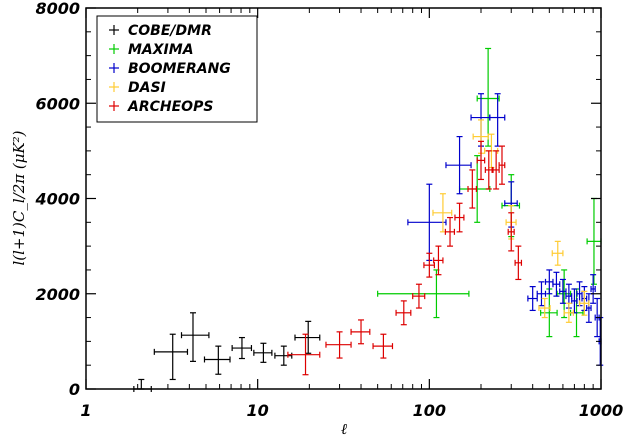 The height and width of the screenshot is (439, 625). What do you see at coordinates (170, 31) in the screenshot?
I see `legend-label: COBE/DMR` at bounding box center [170, 31].